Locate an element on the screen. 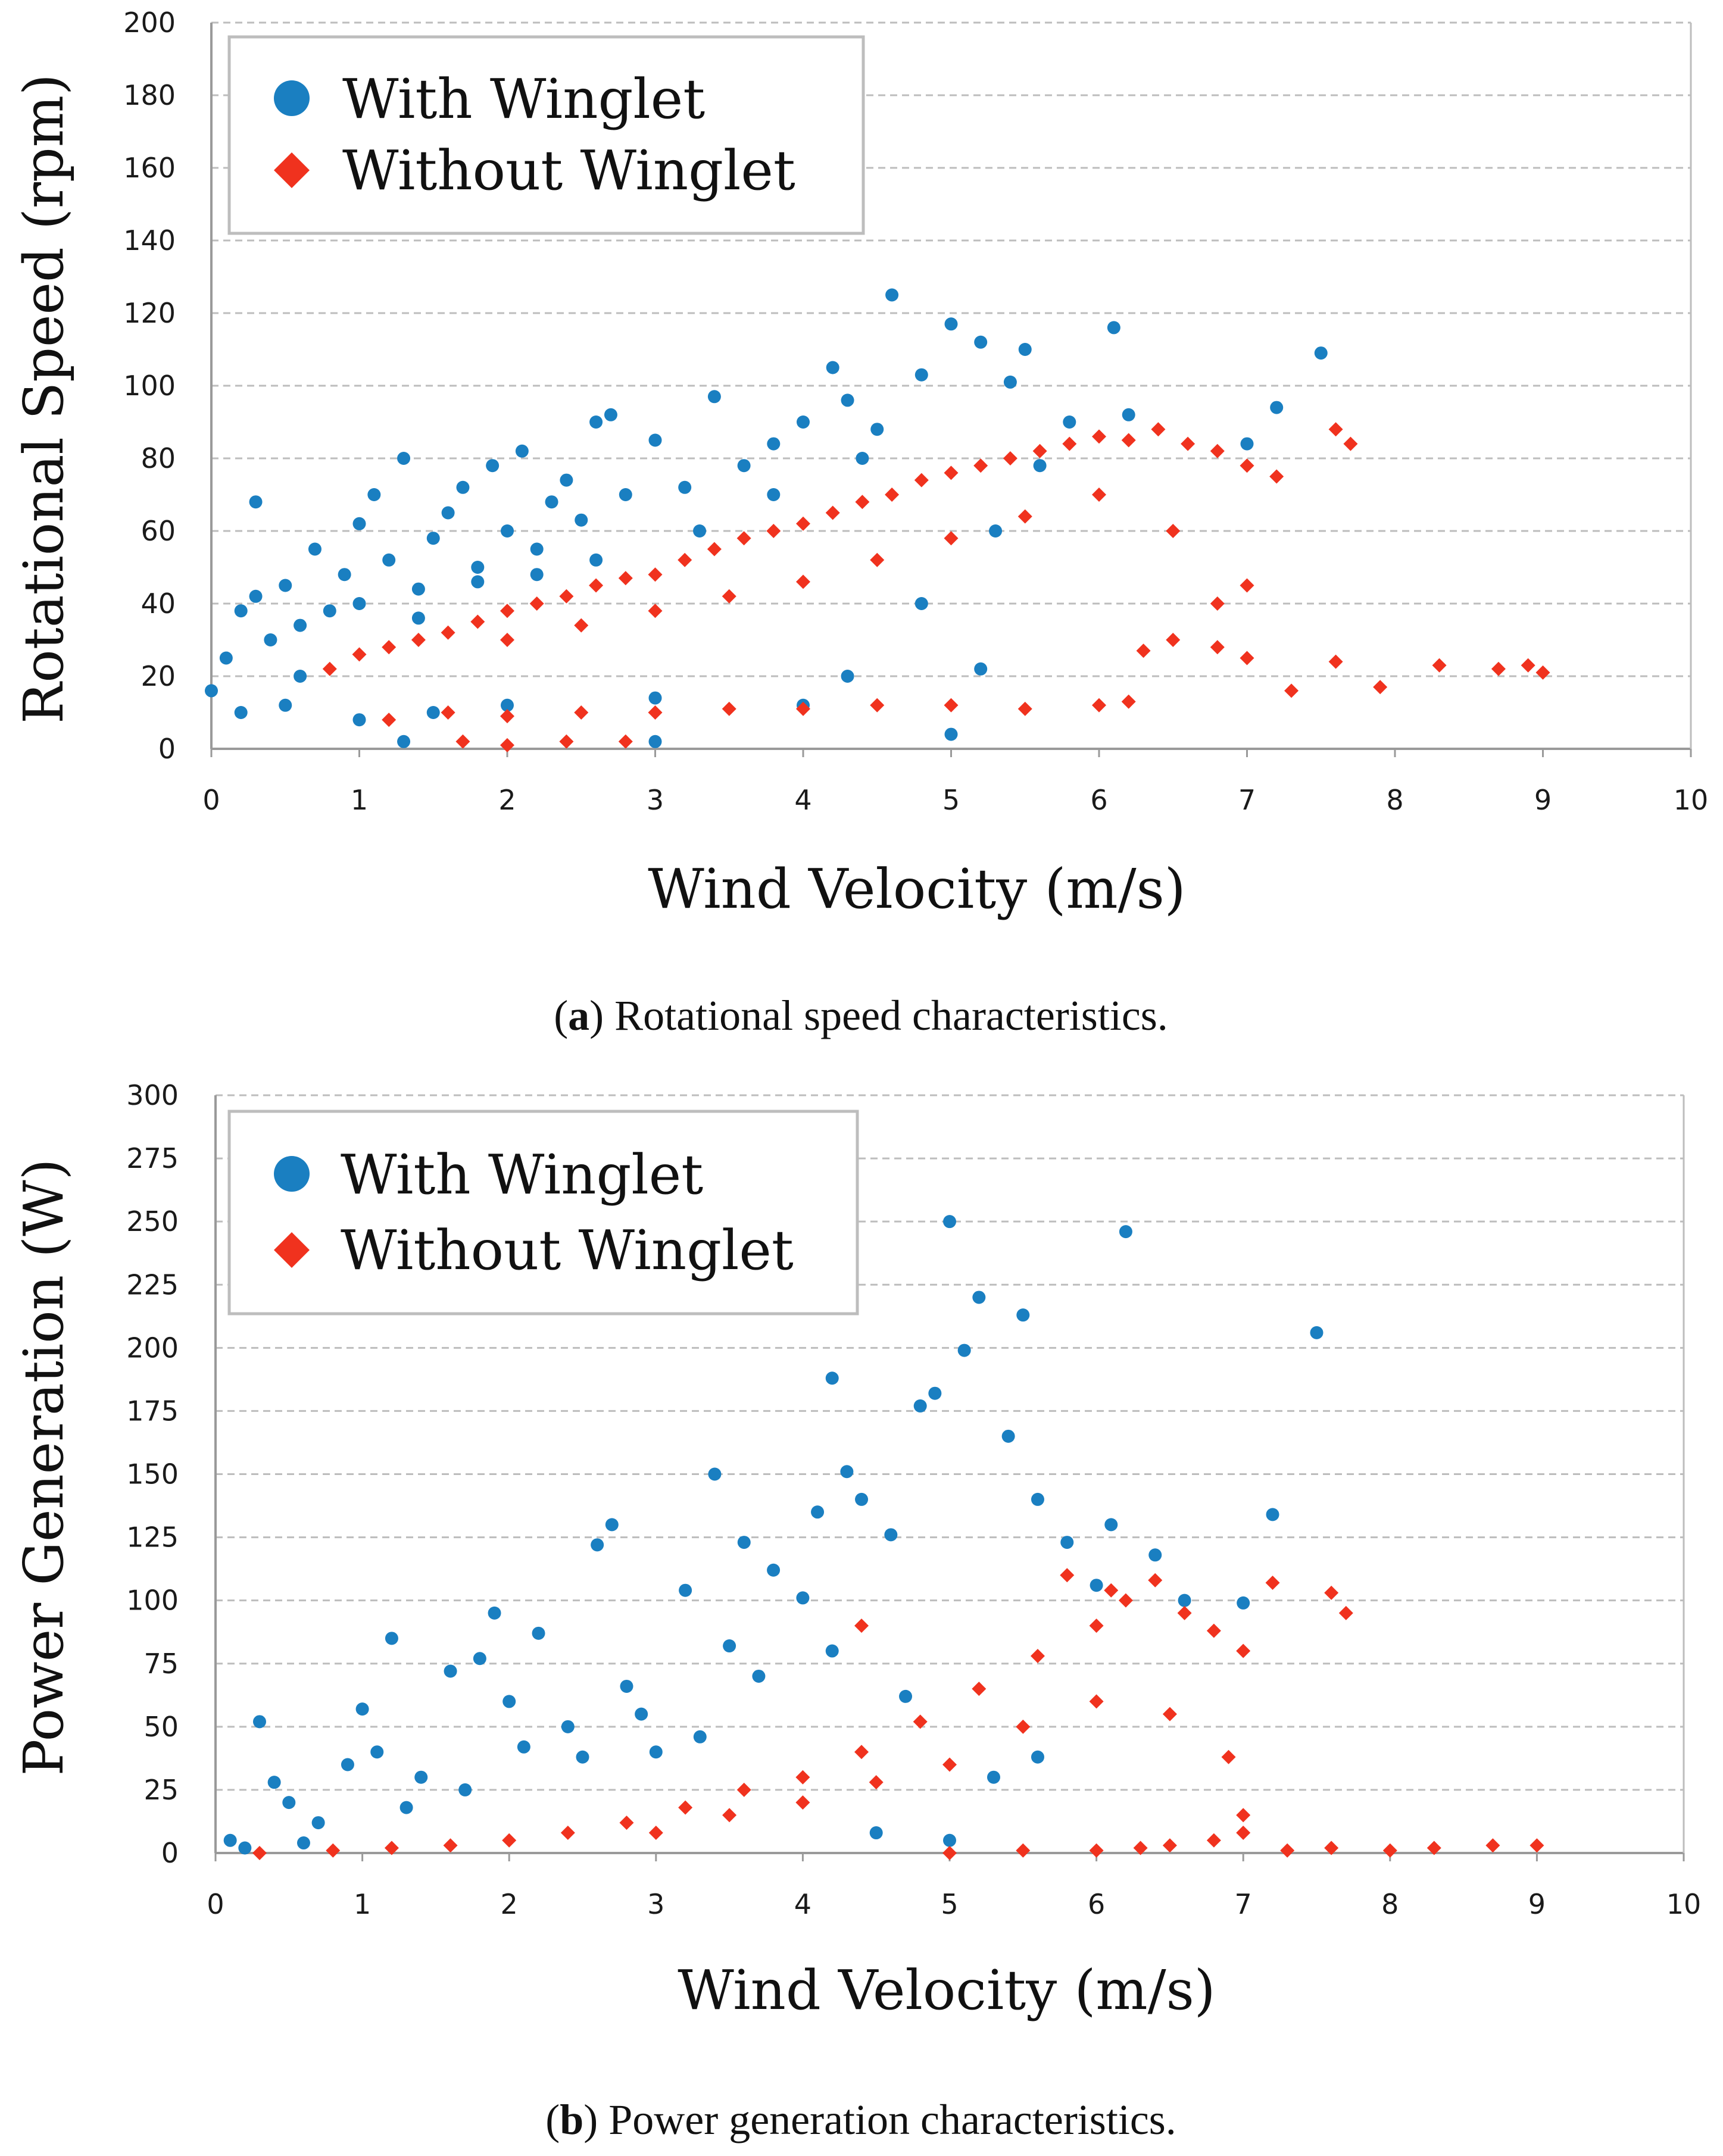  legend-marker-without-winglet is located at coordinates (292, 170).